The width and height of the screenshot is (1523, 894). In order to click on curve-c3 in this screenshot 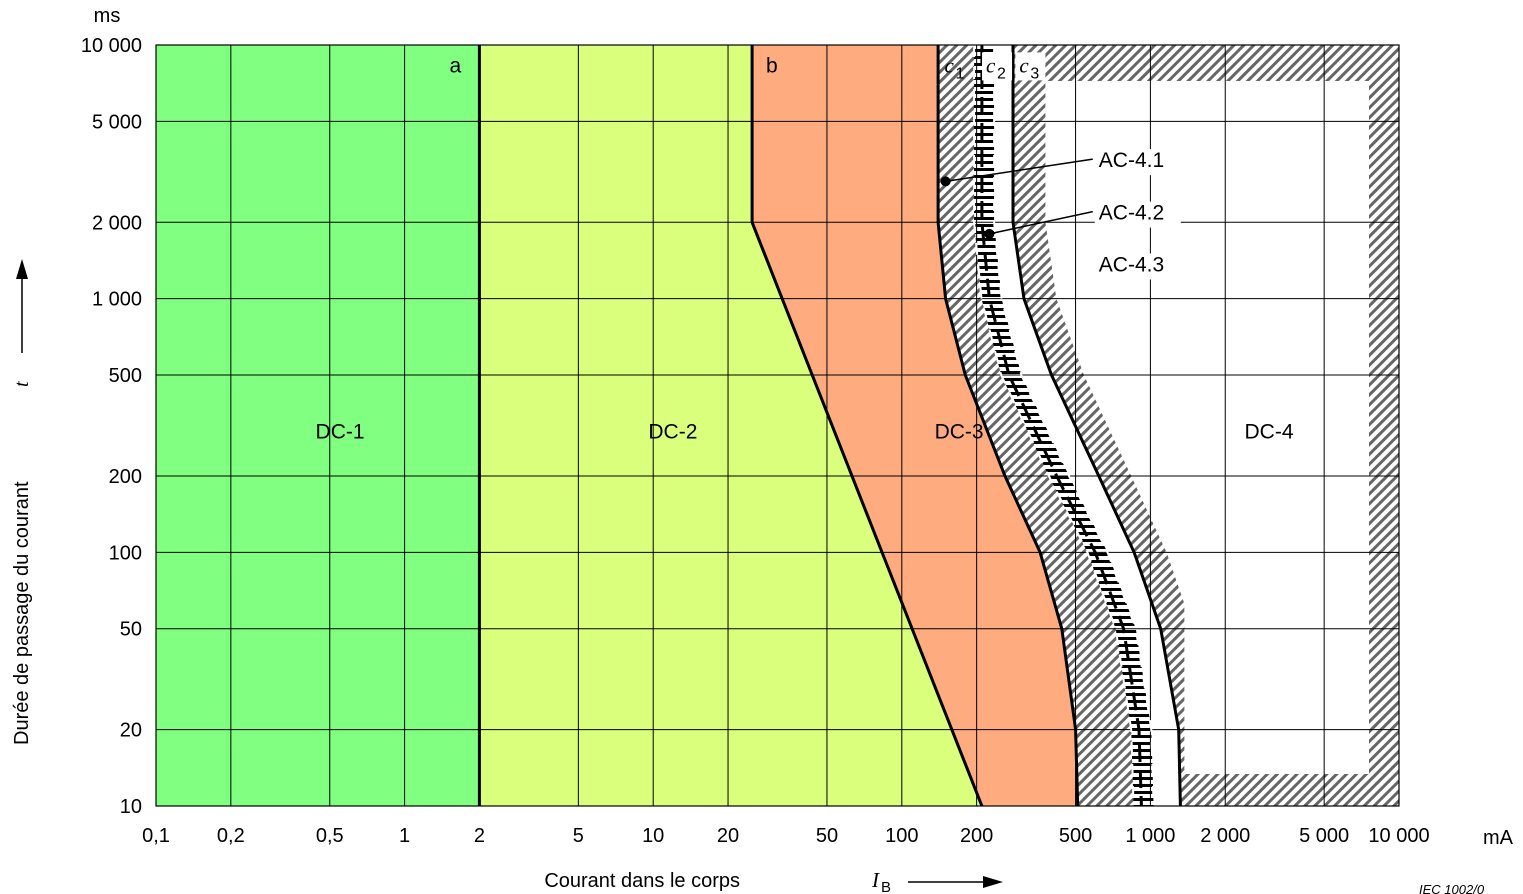, I will do `click(1096, 425)`.